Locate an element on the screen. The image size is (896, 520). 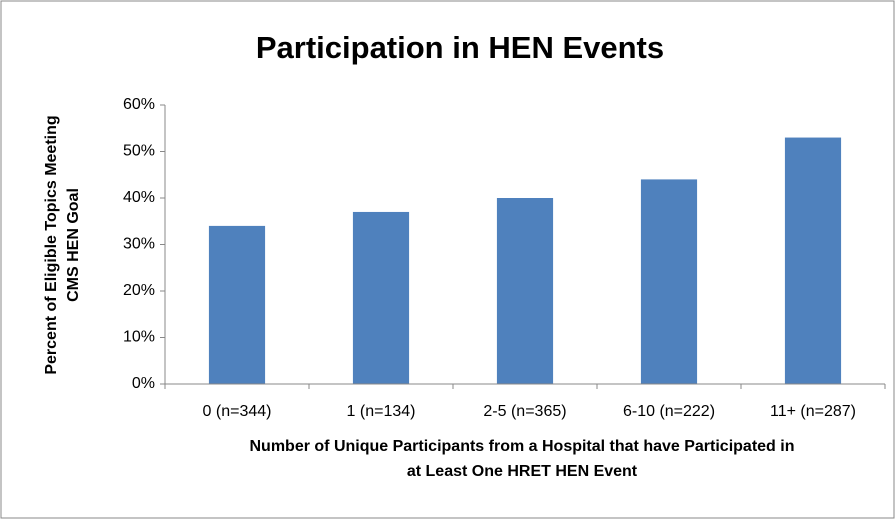
y-tick-label: 40% is located at coordinates (139, 197).